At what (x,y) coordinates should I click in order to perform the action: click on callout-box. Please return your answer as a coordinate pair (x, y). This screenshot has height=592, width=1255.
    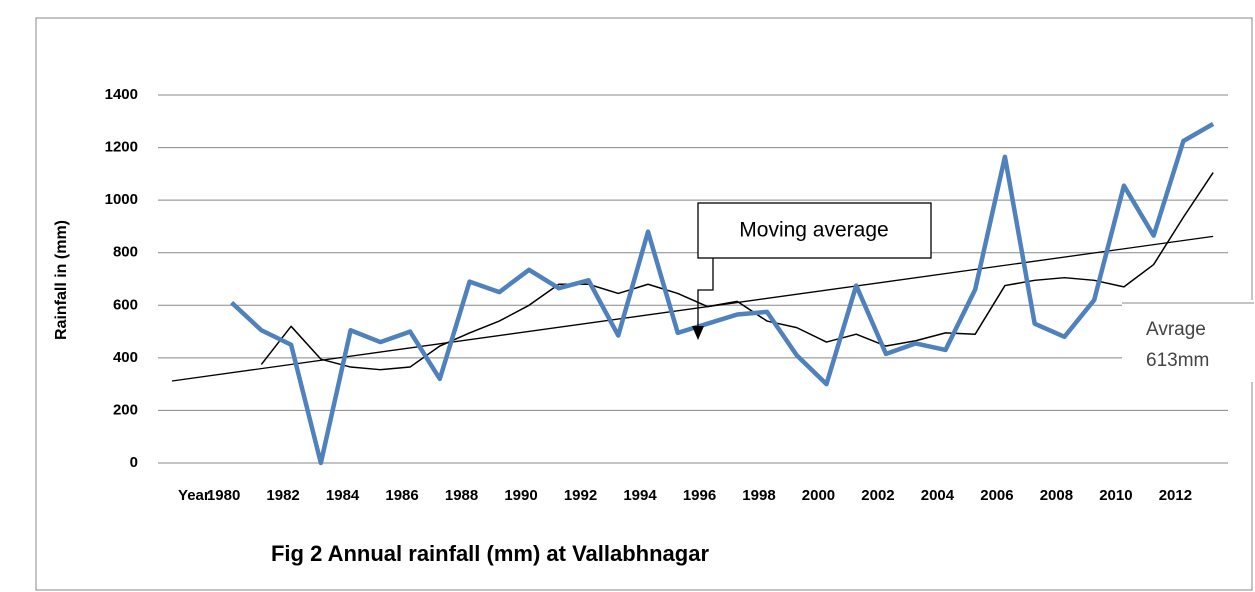
    Looking at the image, I should click on (814, 230).